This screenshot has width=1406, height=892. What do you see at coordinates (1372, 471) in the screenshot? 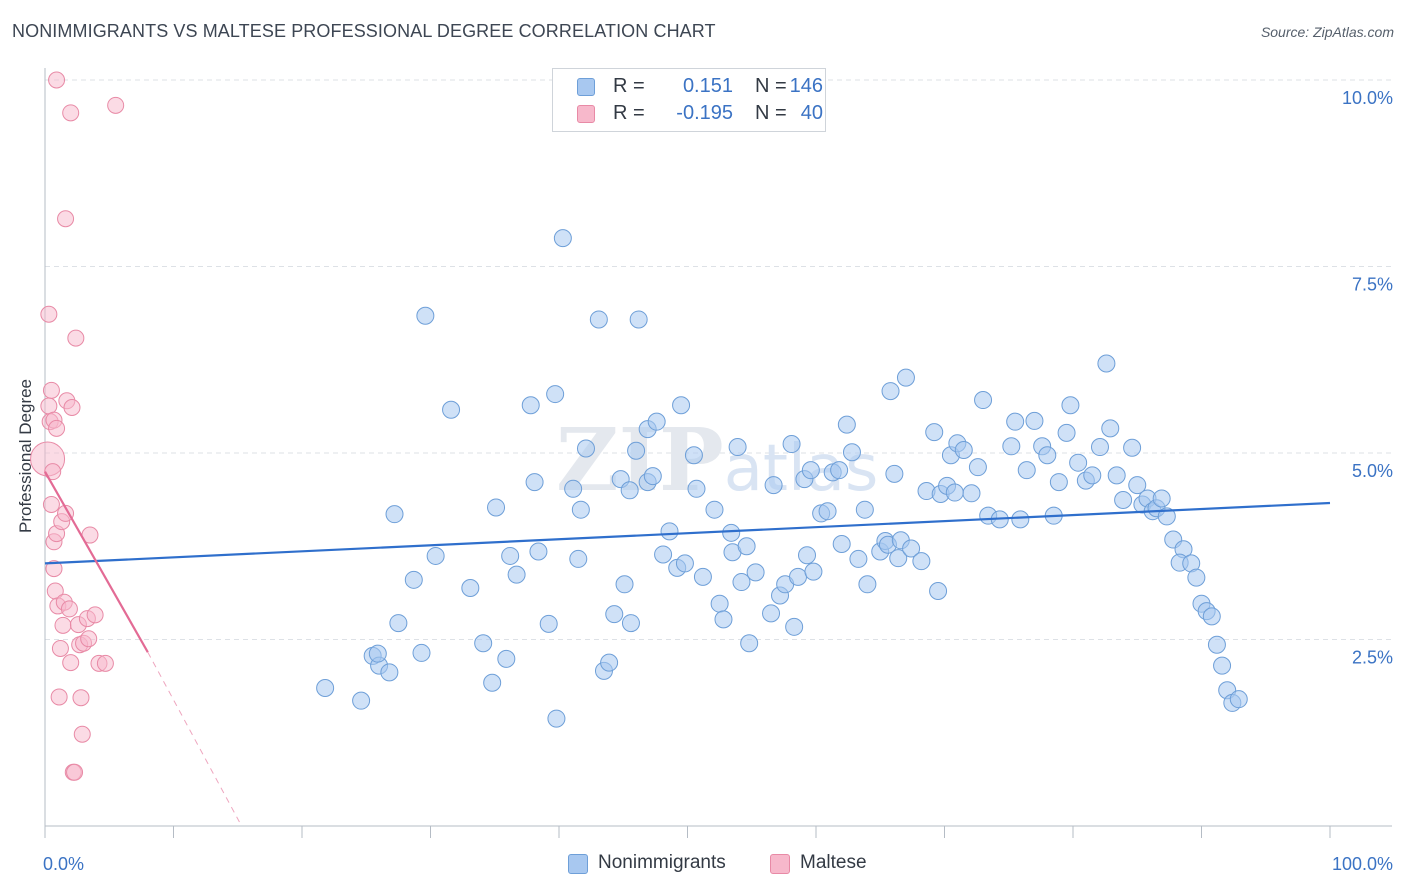
I see `y-tick-label: 5.0%` at bounding box center [1372, 471].